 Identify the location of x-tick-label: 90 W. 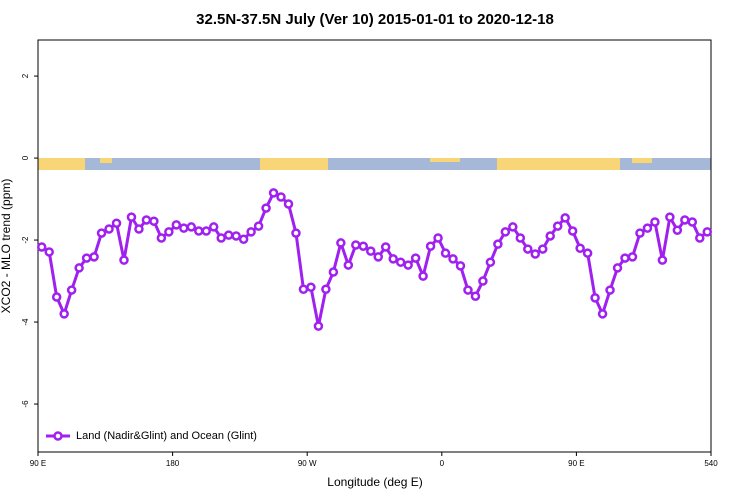
(307, 463).